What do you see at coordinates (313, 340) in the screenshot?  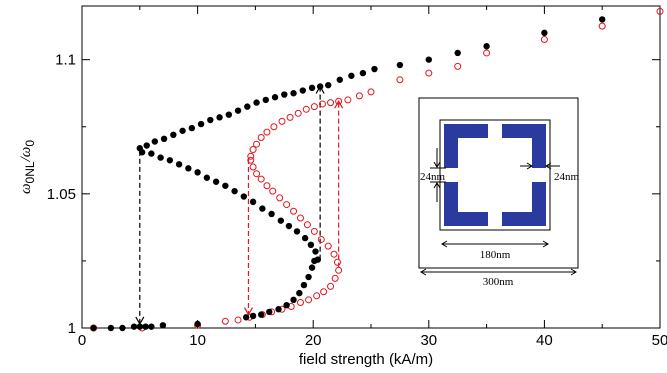 I see `x-tick-label: 20` at bounding box center [313, 340].